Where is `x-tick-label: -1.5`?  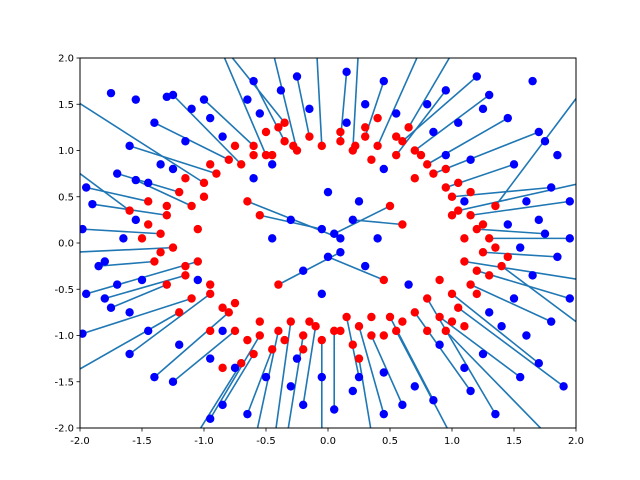
x-tick-label: -1.5 is located at coordinates (142, 441).